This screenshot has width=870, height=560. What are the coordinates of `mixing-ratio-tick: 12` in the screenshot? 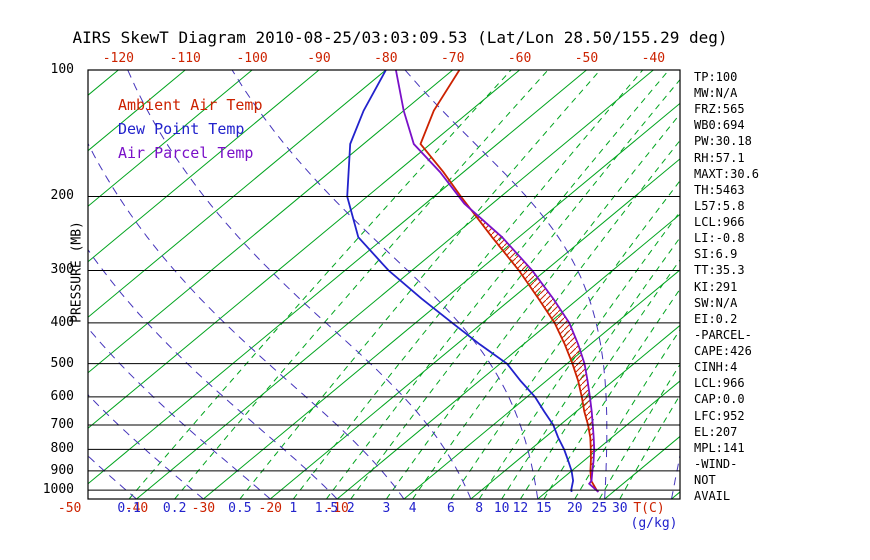 It's located at (520, 508).